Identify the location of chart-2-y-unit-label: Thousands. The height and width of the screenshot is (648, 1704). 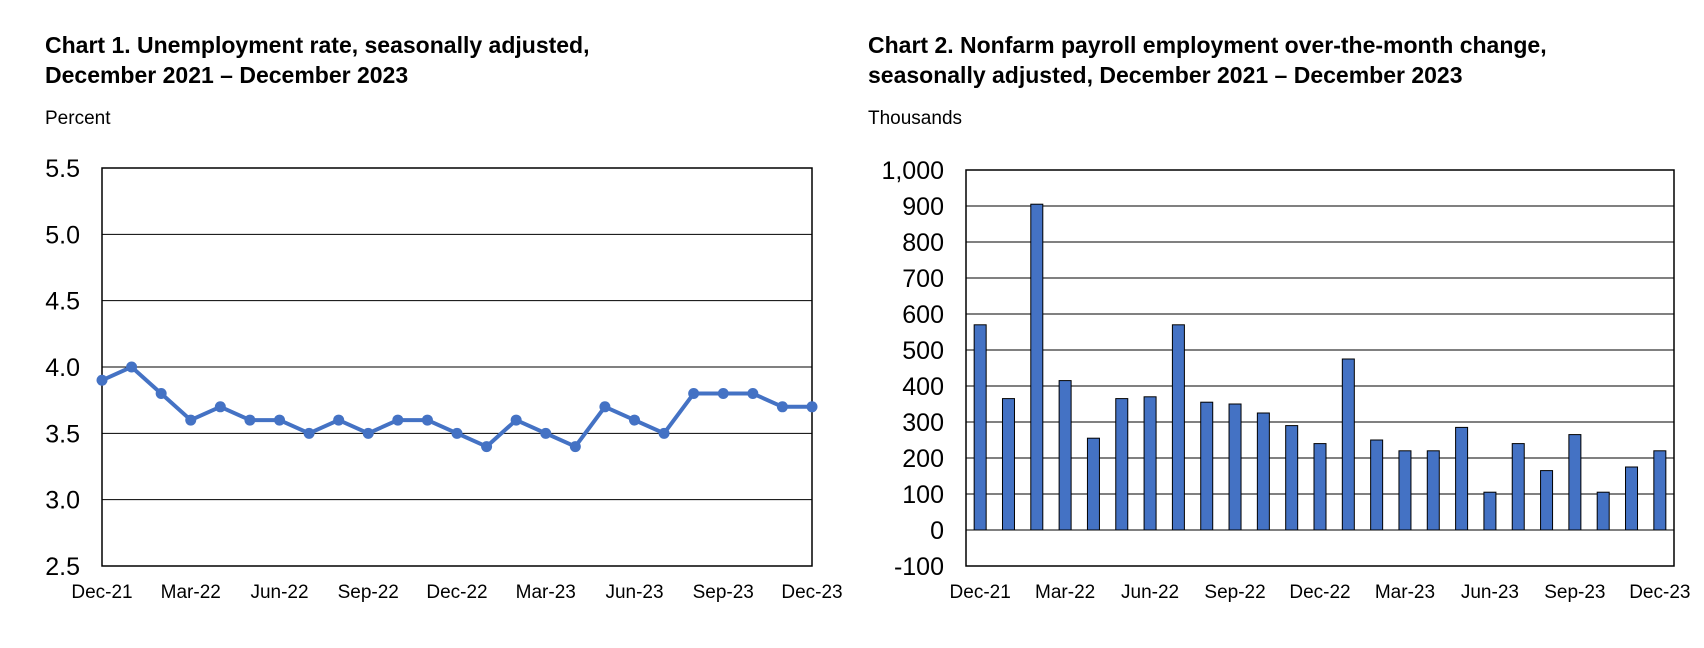
(915, 118).